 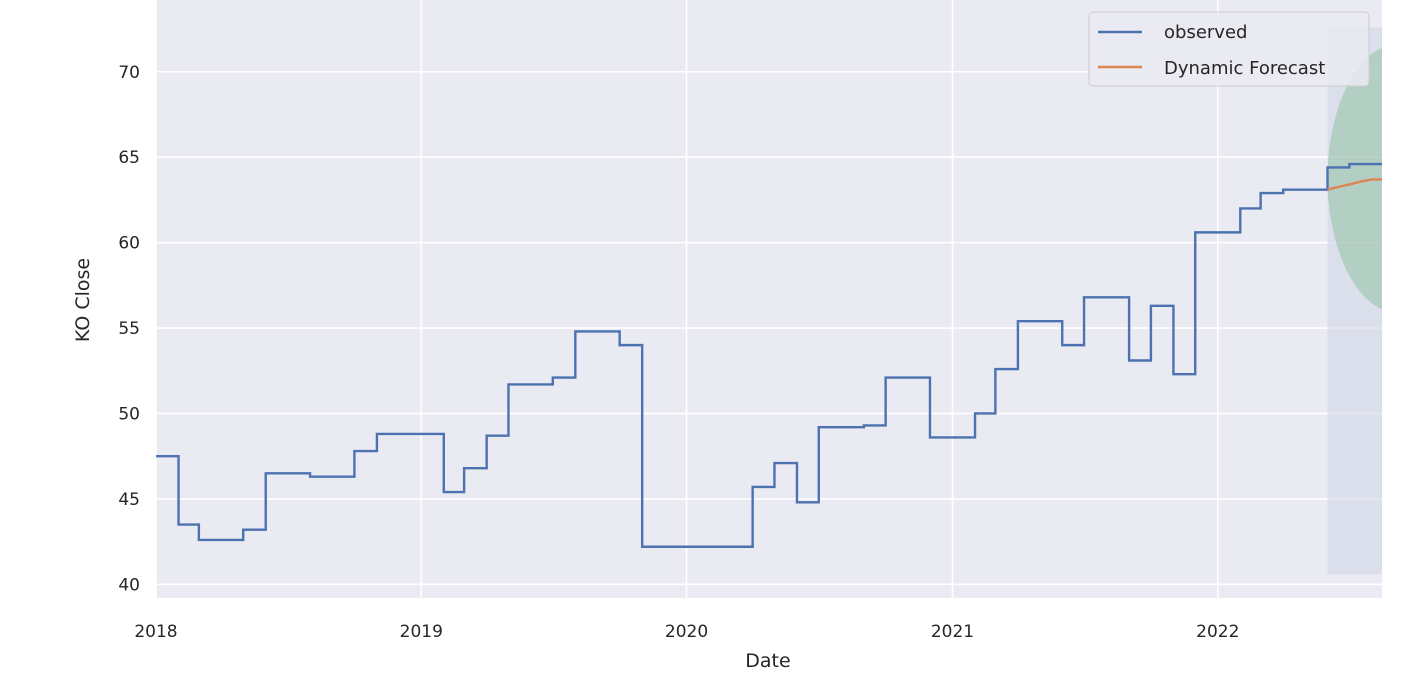 I want to click on x-tick-label: 2019, so click(x=421, y=632).